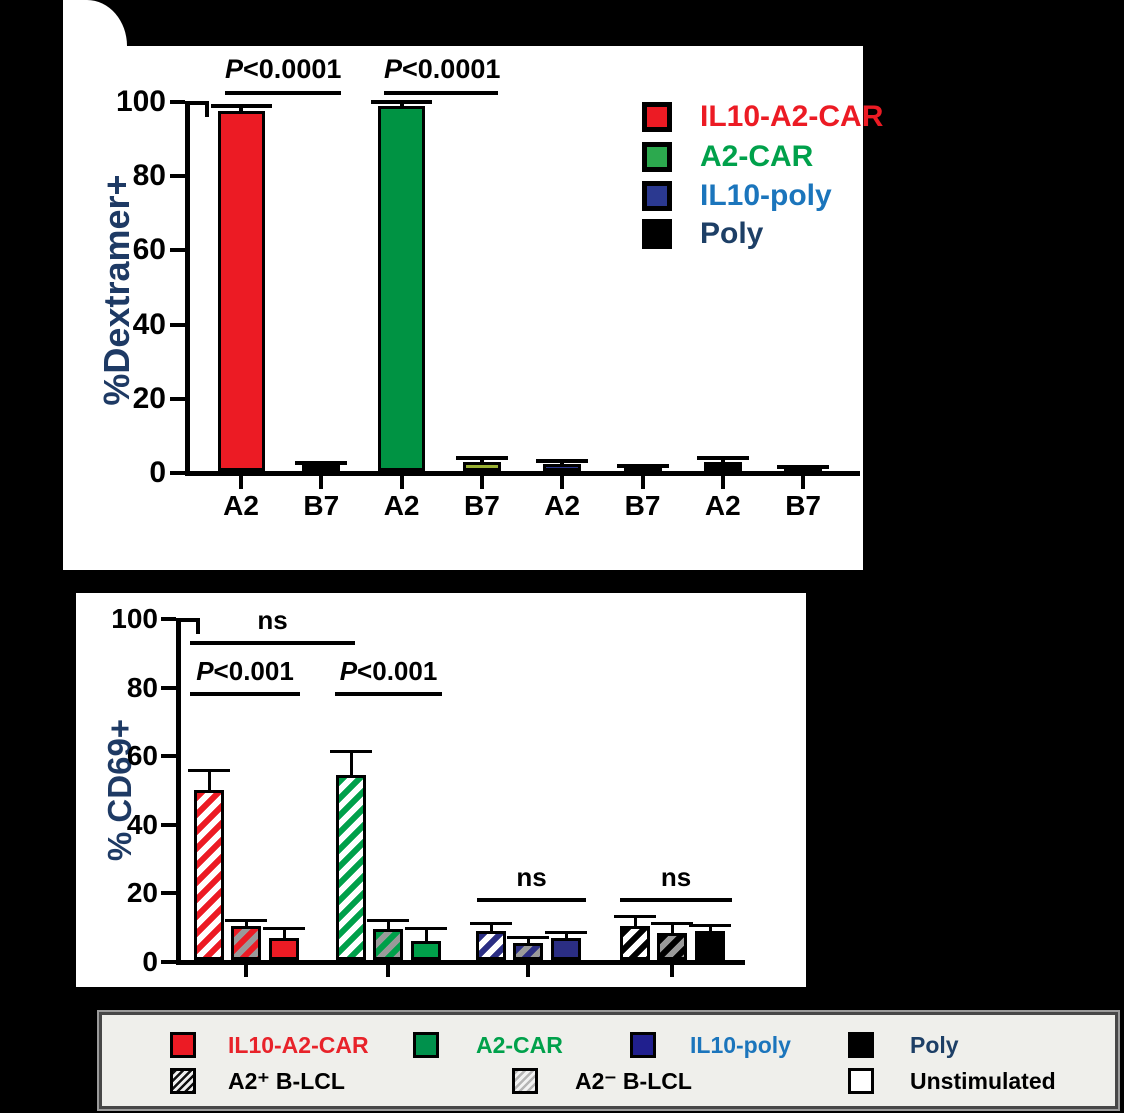 The image size is (1124, 1113). What do you see at coordinates (207, 109) in the screenshot?
I see `axis-top-hook-stub` at bounding box center [207, 109].